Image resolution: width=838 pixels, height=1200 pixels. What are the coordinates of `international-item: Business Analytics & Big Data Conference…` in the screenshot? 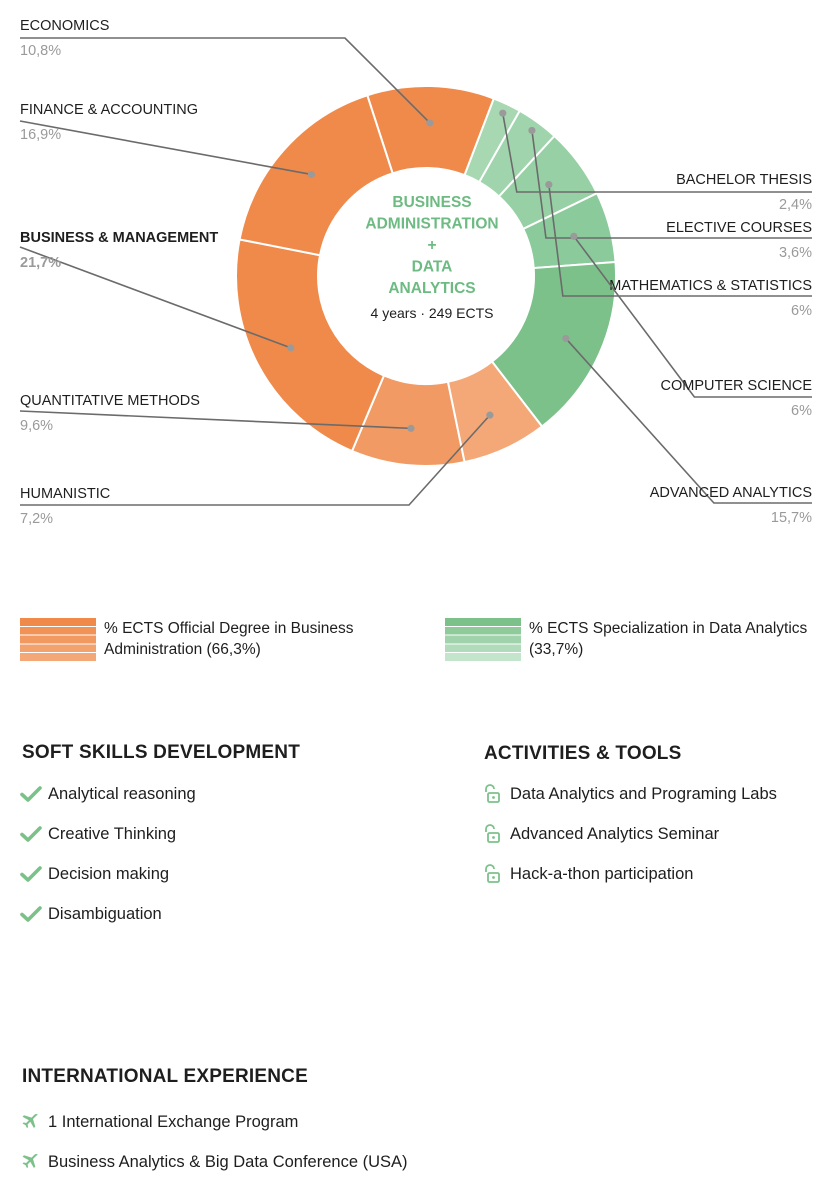 It's located at (214, 1162).